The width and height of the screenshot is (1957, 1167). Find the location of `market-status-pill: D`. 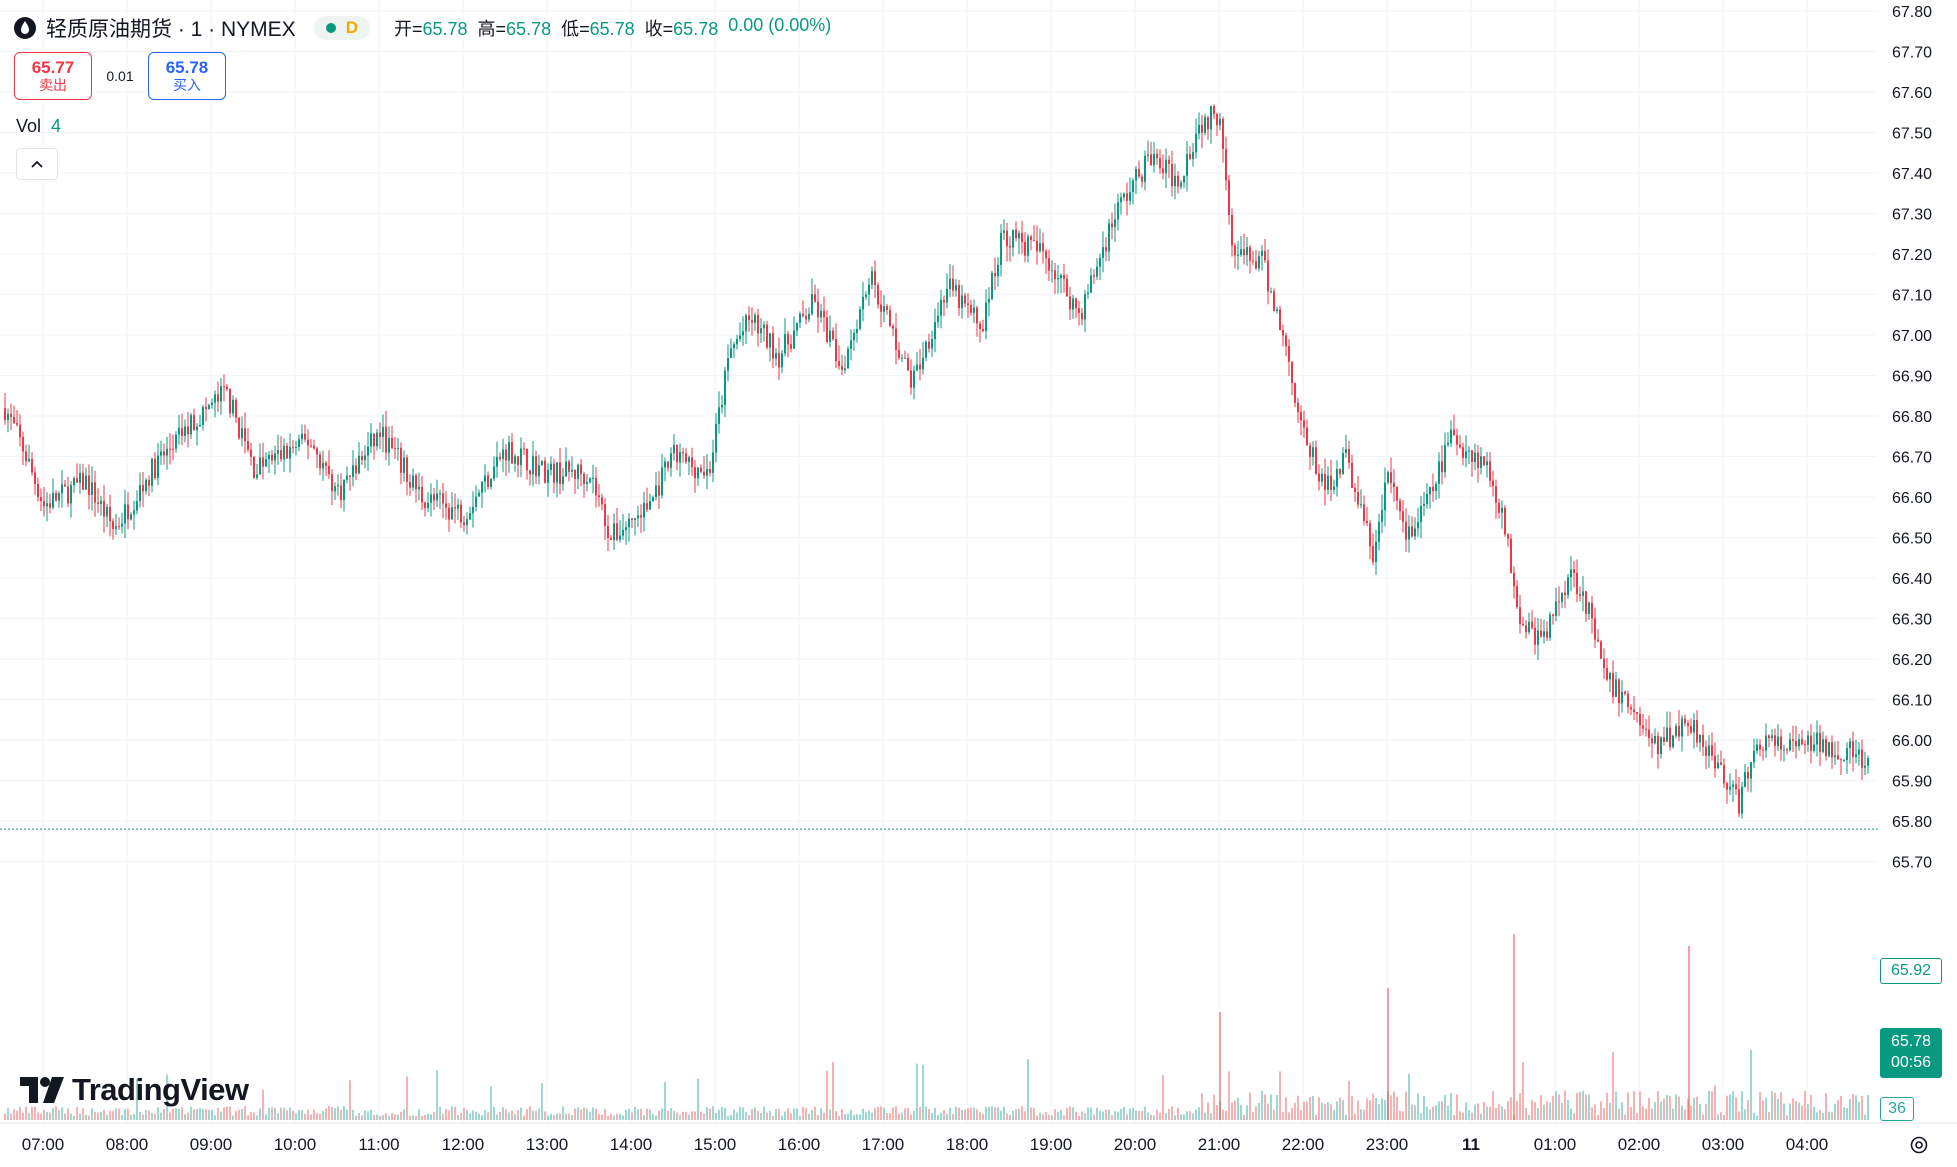

market-status-pill: D is located at coordinates (341, 28).